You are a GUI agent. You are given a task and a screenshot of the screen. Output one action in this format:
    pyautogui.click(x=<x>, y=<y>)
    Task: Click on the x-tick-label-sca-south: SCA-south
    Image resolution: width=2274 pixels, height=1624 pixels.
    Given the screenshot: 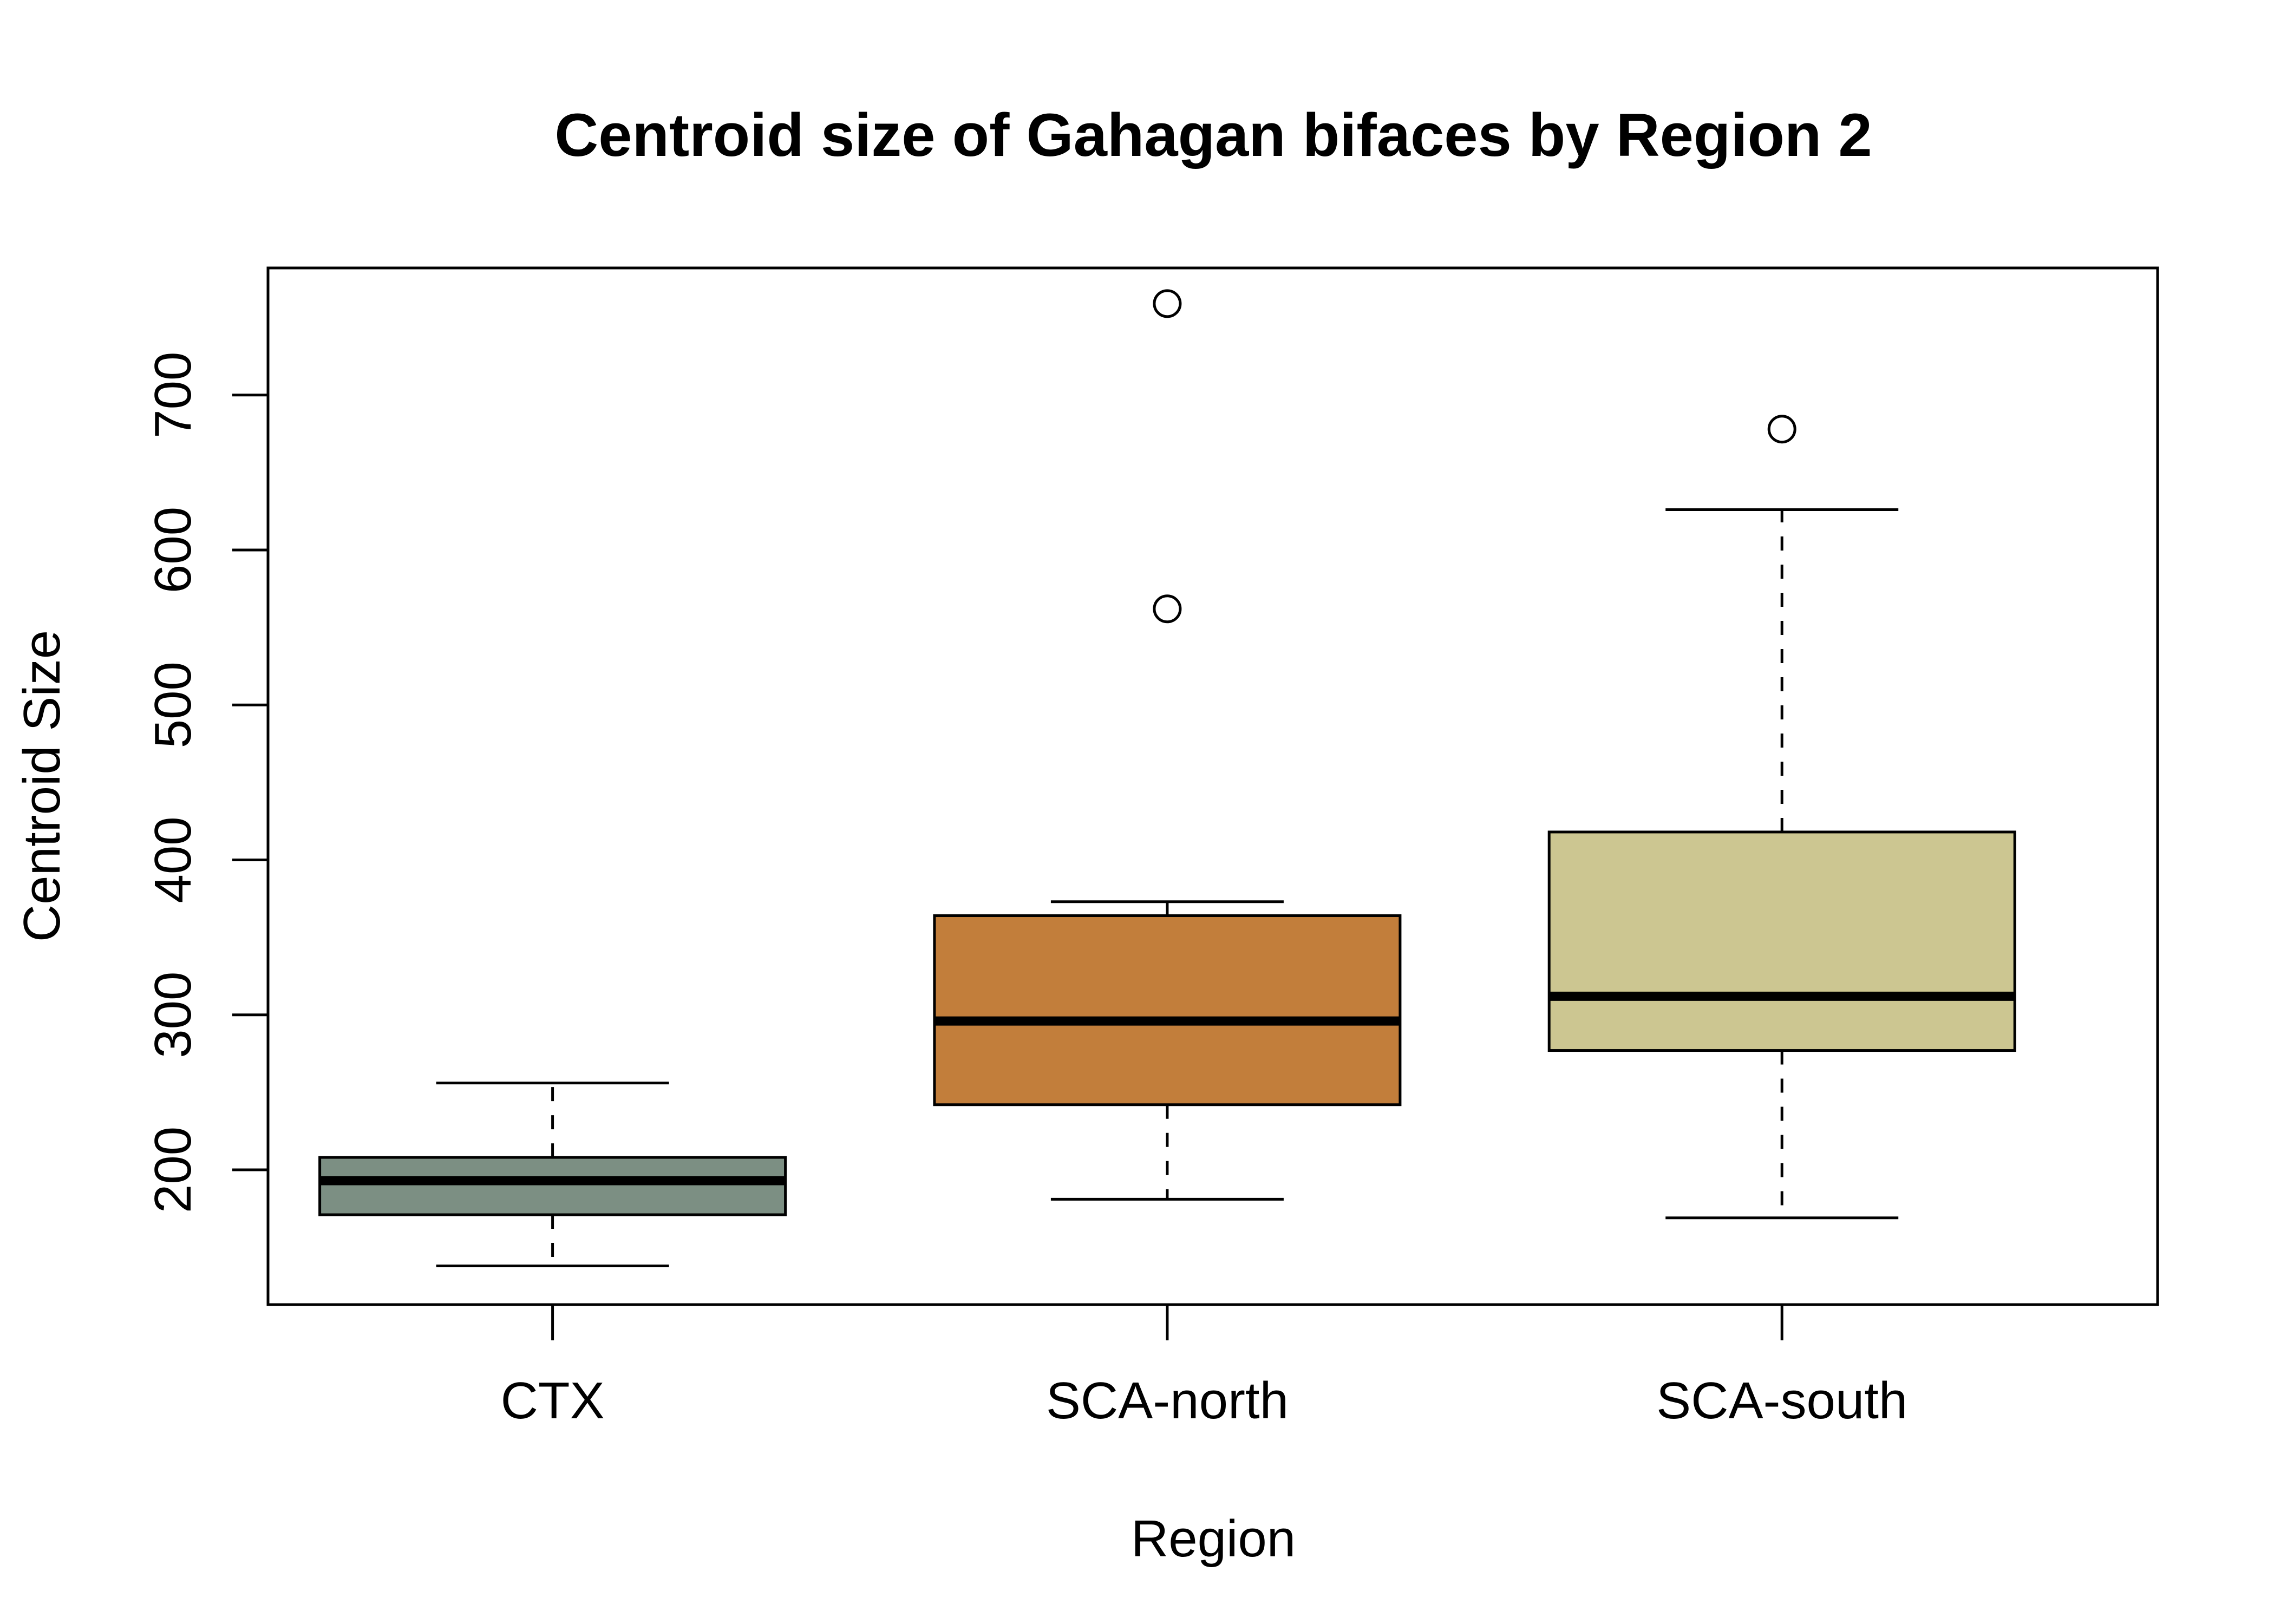 What is the action you would take?
    pyautogui.click(x=1781, y=1401)
    